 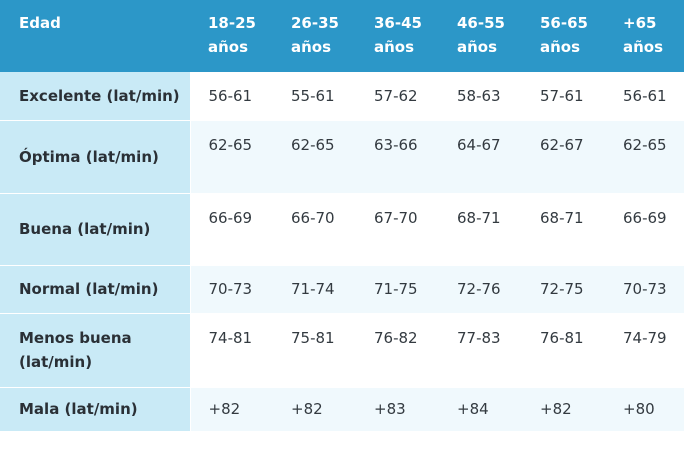 I want to click on row-label: Mala (lat/min), so click(x=95, y=409).